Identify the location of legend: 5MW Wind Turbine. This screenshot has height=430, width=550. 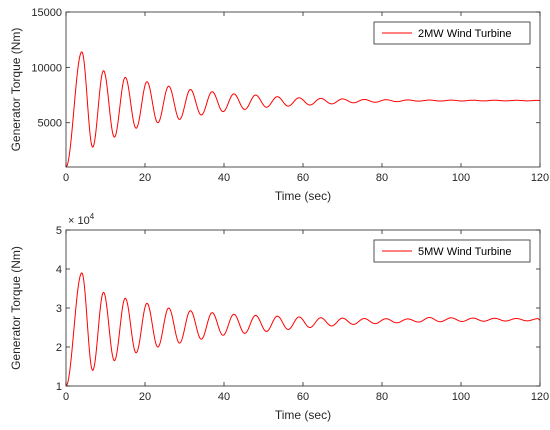
(452, 251).